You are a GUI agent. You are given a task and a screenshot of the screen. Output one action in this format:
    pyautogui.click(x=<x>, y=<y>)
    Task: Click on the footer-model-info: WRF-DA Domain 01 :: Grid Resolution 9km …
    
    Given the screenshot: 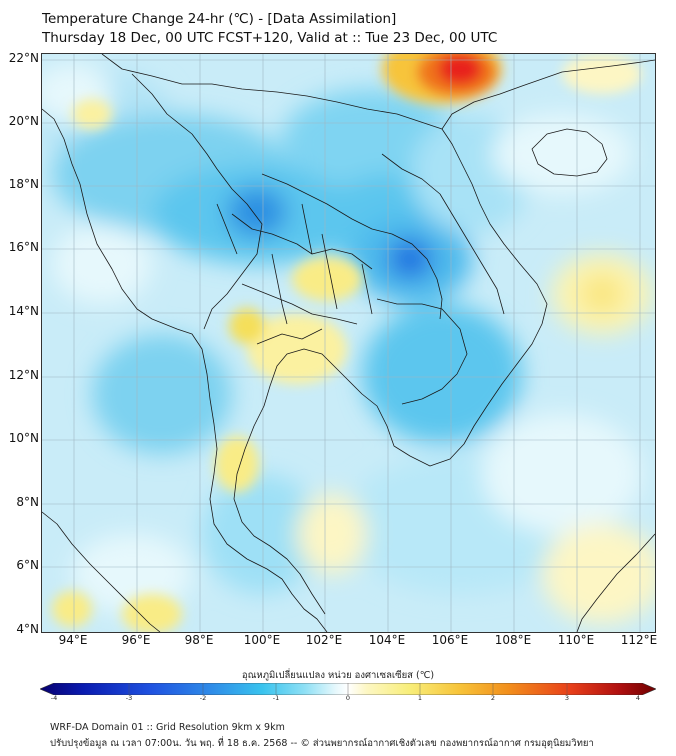 What is the action you would take?
    pyautogui.click(x=167, y=727)
    